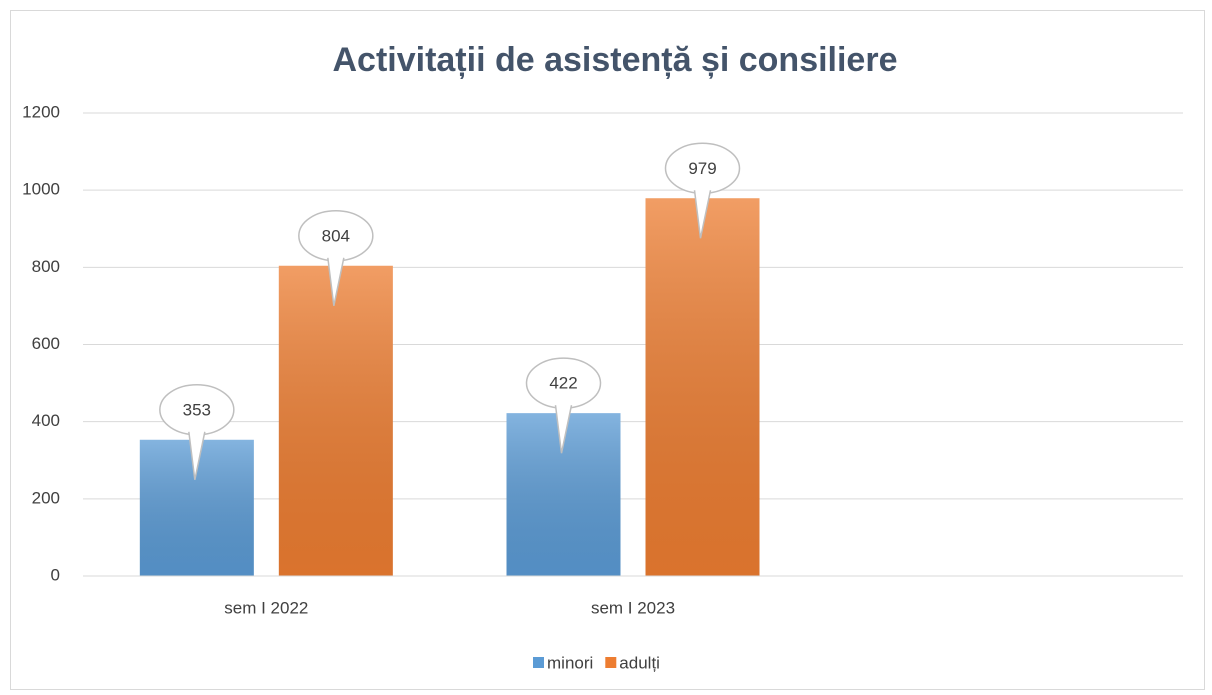 Image resolution: width=1212 pixels, height=695 pixels. Describe the element at coordinates (46, 497) in the screenshot. I see `y-tick-label: 200` at that location.